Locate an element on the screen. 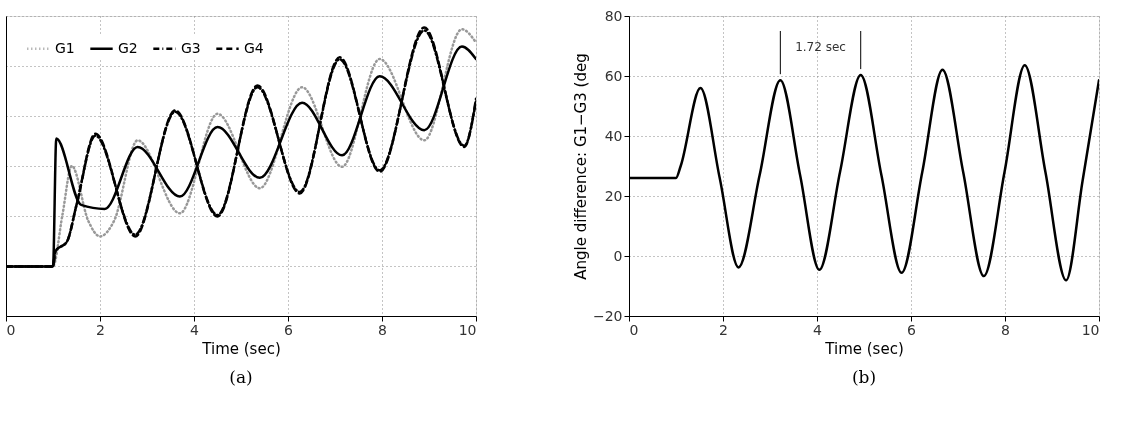 This screenshot has height=427, width=1131. y-tick-label: 20 is located at coordinates (613, 195).